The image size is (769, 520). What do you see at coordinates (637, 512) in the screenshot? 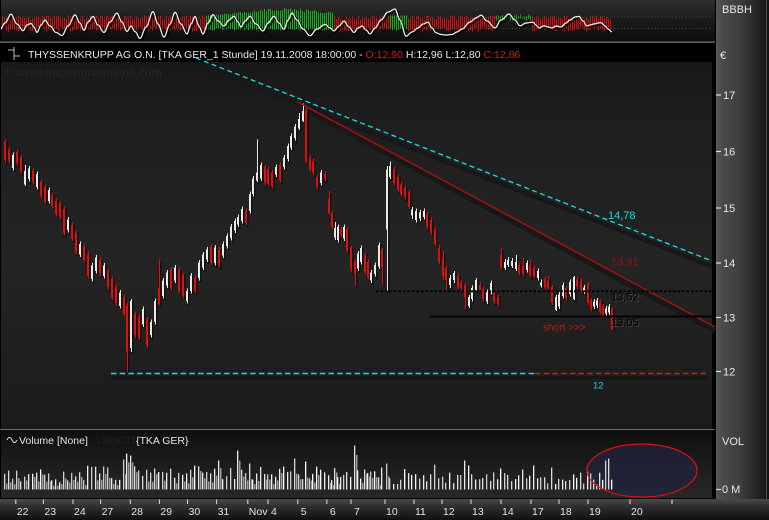
I see `svg-text: 20` at bounding box center [637, 512].